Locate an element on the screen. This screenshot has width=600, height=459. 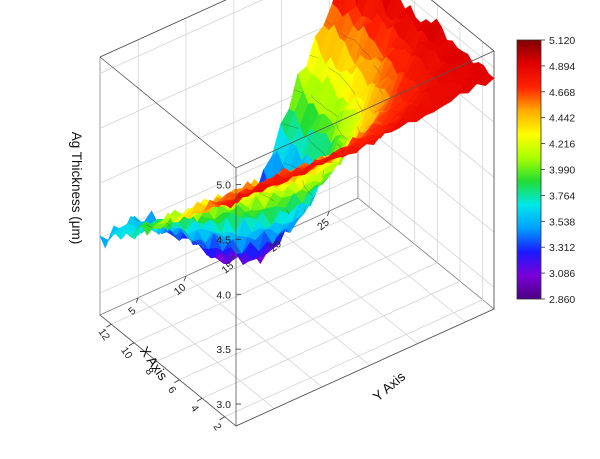
z-axis-title: Ag Thickness (μm) is located at coordinates (76, 188).